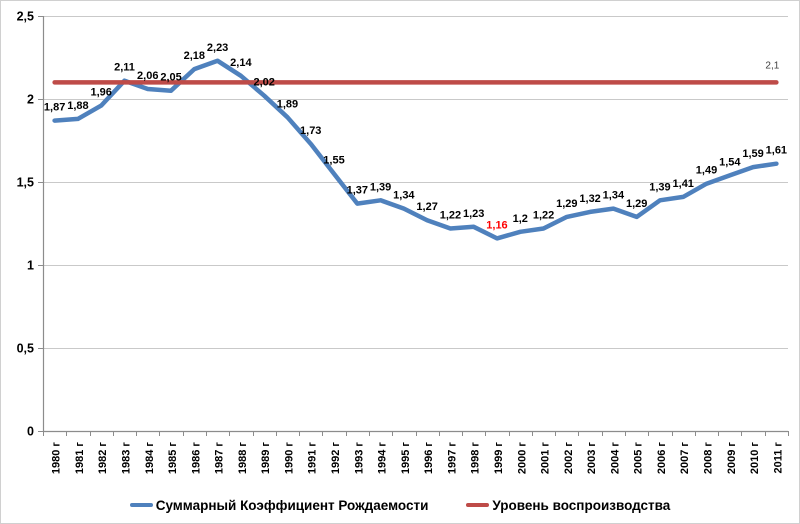 This screenshot has width=800, height=524. Describe the element at coordinates (776, 151) in the screenshot. I see `data-label: 1,61` at that location.